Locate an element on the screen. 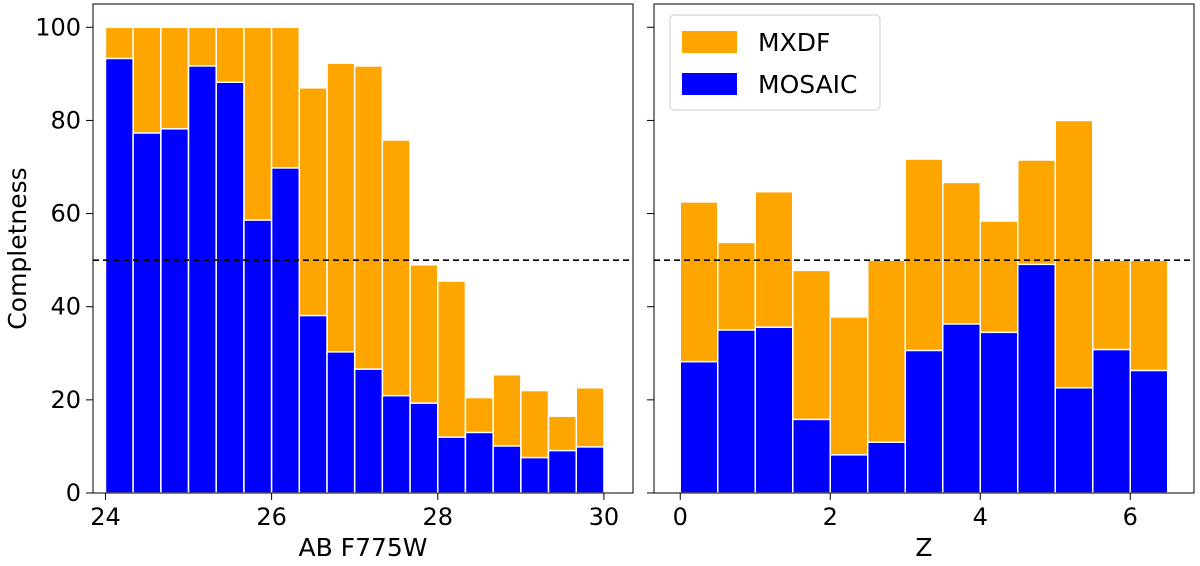 This screenshot has width=1200, height=566. x-tick-label: 6 is located at coordinates (1130, 517).